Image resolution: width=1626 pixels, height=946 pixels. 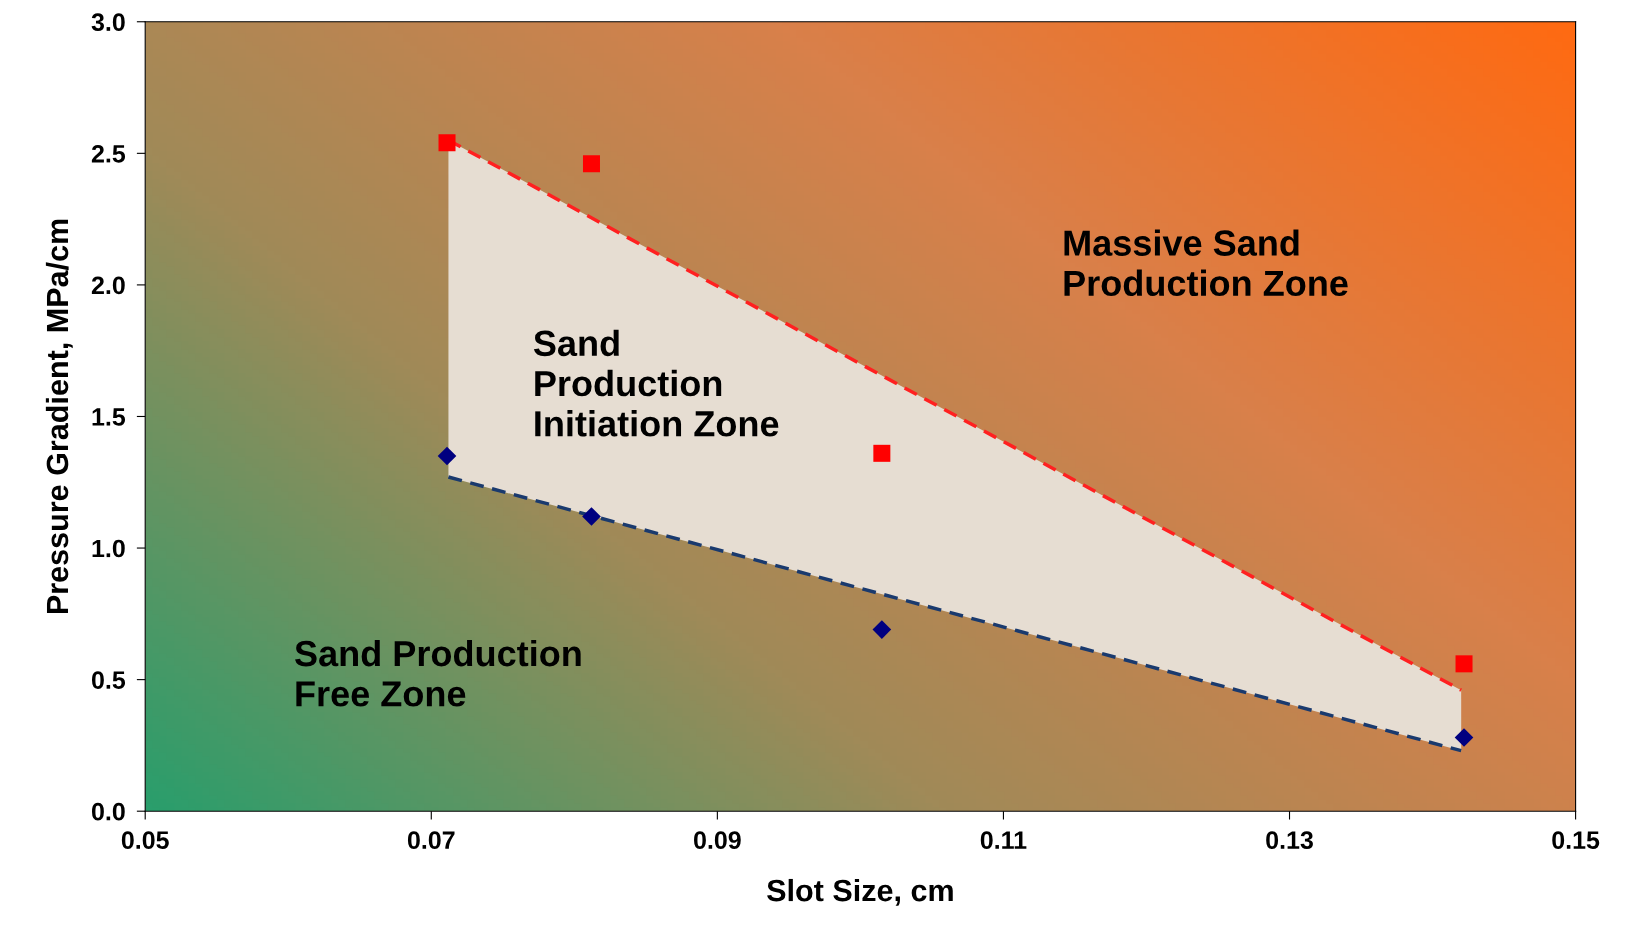 What do you see at coordinates (431, 840) in the screenshot?
I see `x-tick-label: 0.07` at bounding box center [431, 840].